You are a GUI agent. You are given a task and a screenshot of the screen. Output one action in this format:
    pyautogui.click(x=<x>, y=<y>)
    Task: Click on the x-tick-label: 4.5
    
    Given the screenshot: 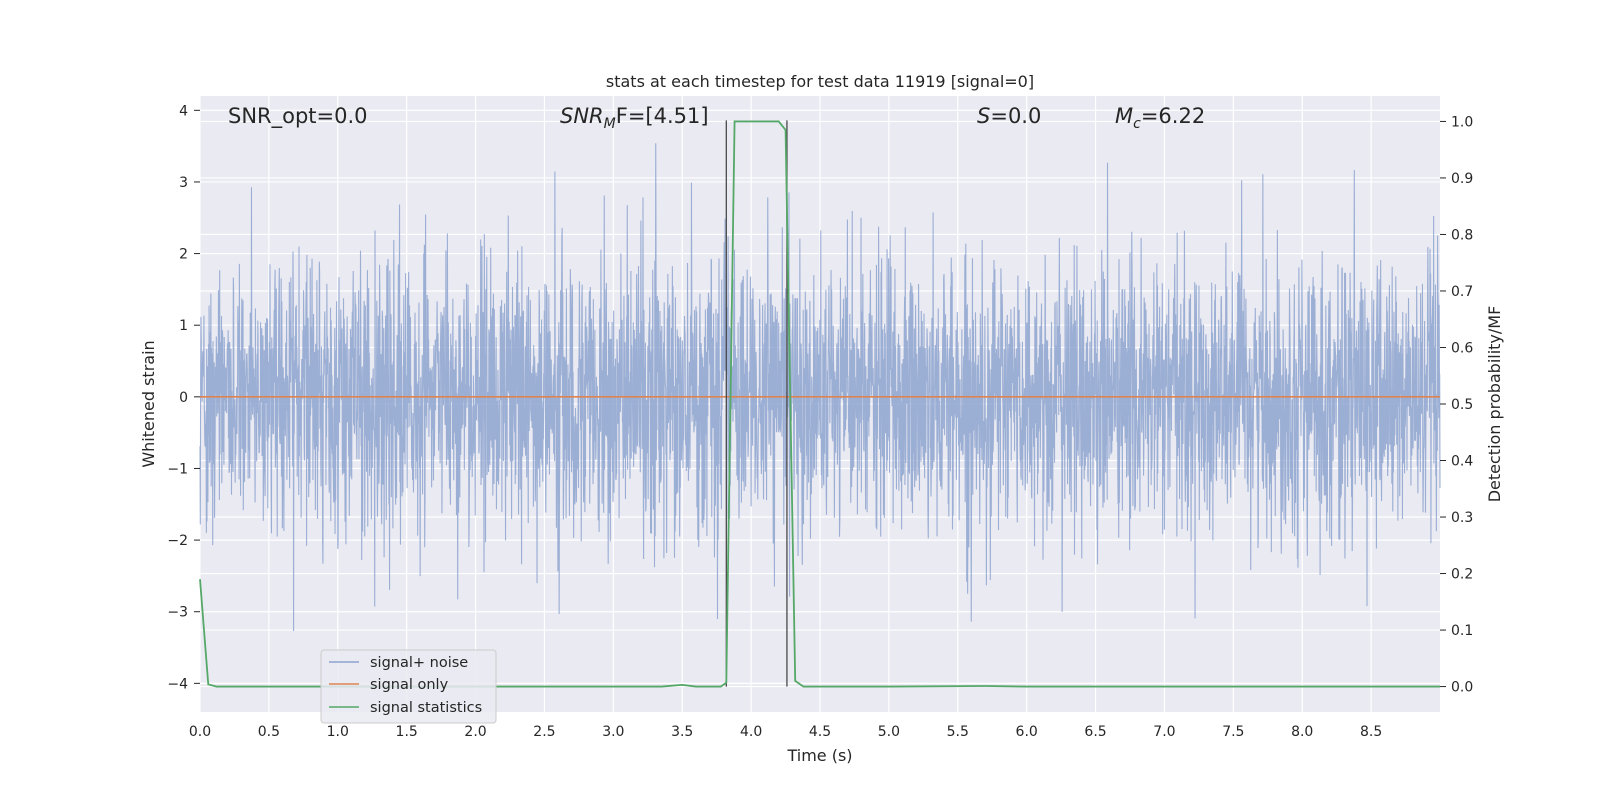 What is the action you would take?
    pyautogui.click(x=820, y=732)
    